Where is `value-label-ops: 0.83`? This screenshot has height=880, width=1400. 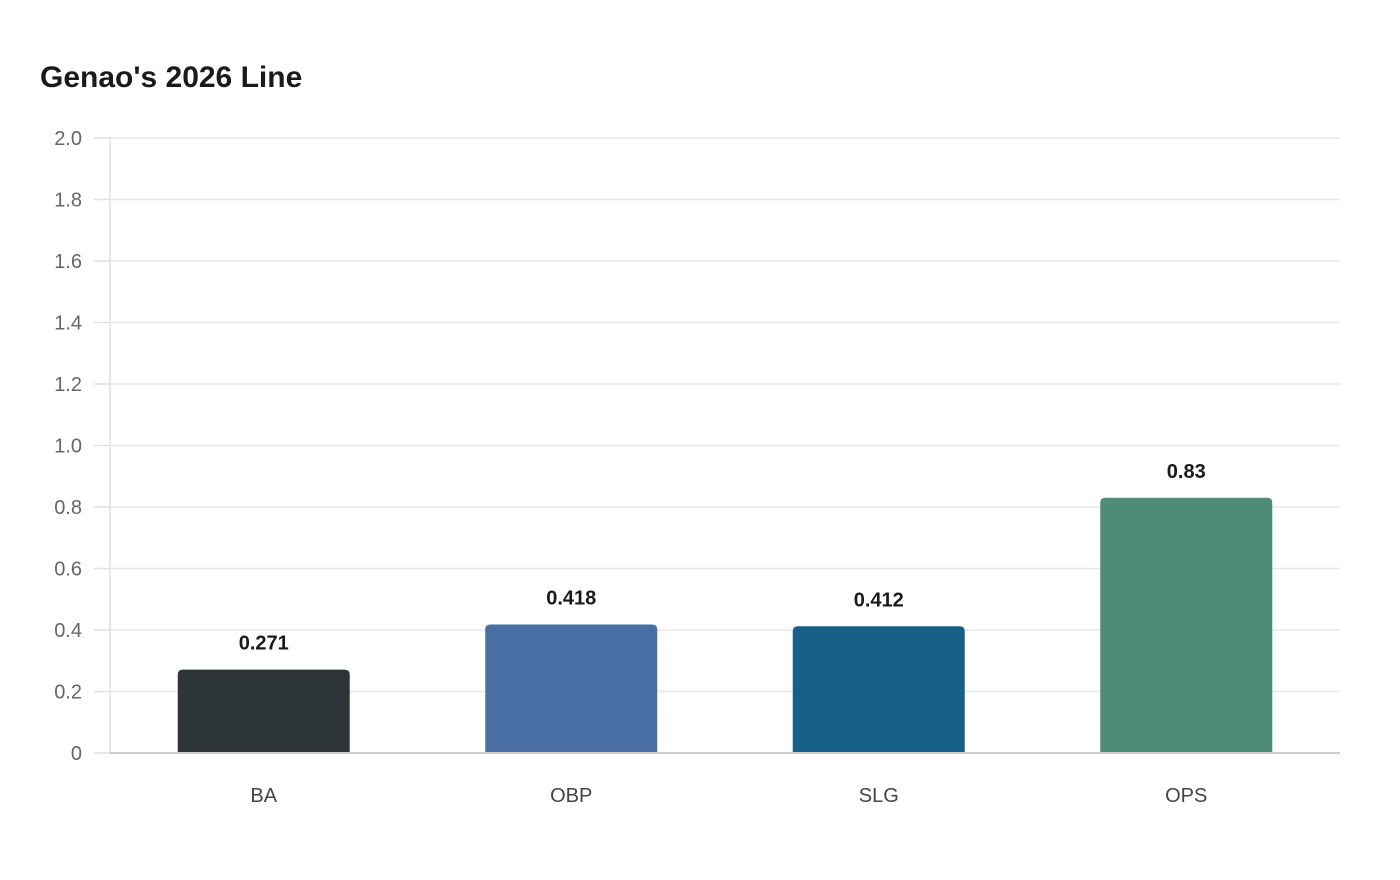 value-label-ops: 0.83 is located at coordinates (1186, 472).